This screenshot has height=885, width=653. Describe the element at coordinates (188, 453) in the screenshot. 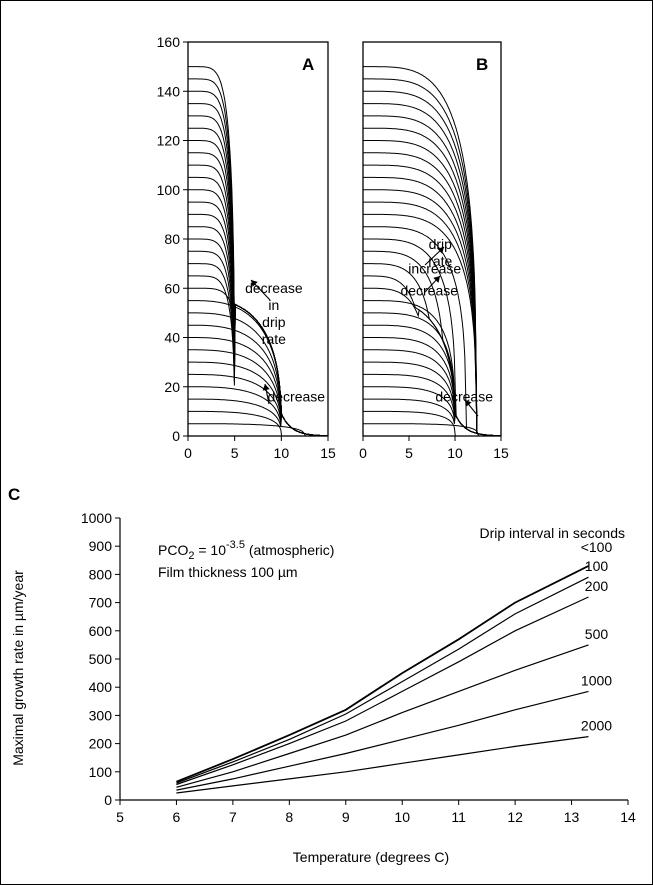

I see `x-tick-label: 0` at that location.